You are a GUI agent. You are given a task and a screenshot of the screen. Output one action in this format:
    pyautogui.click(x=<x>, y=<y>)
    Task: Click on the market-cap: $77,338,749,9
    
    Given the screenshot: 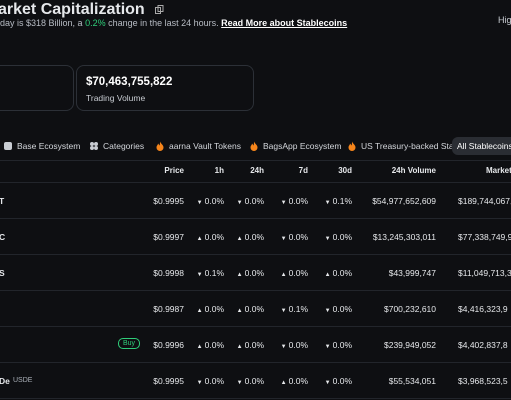 What is the action you would take?
    pyautogui.click(x=484, y=237)
    